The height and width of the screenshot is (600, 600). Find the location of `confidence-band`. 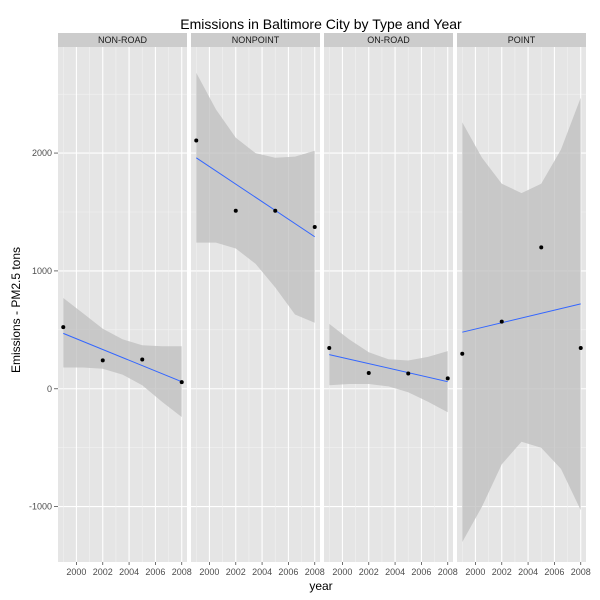

confidence-band is located at coordinates (521, 319).